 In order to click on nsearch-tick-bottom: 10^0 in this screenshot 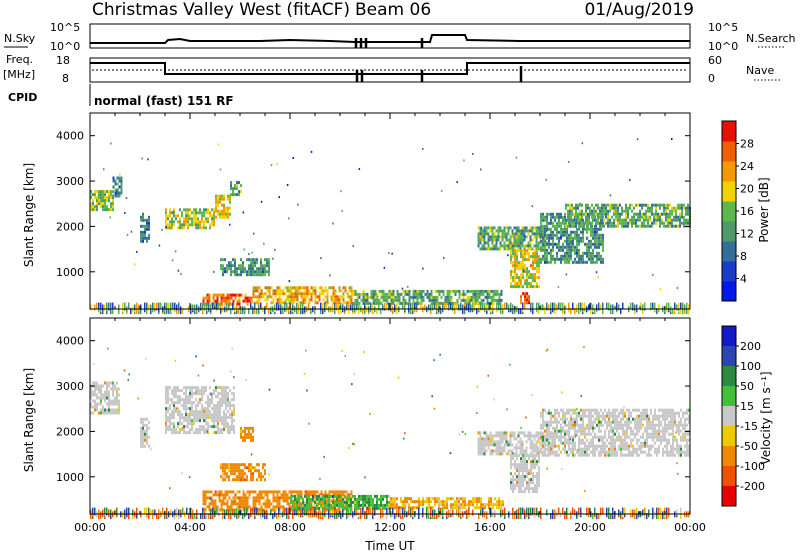, I will do `click(723, 46)`.